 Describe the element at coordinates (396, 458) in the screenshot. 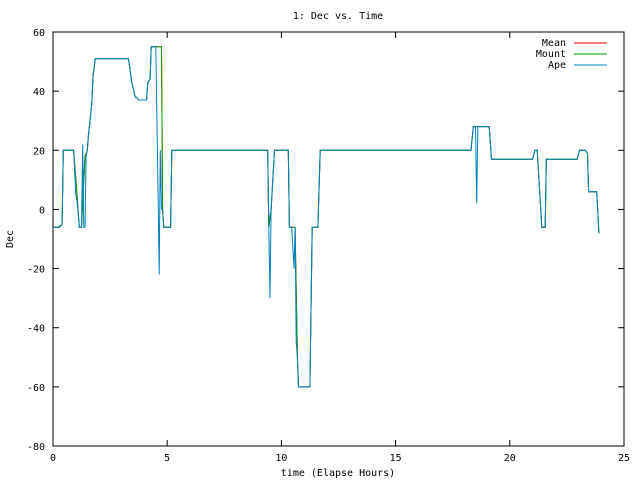

I see `x-tick-label: 15` at that location.